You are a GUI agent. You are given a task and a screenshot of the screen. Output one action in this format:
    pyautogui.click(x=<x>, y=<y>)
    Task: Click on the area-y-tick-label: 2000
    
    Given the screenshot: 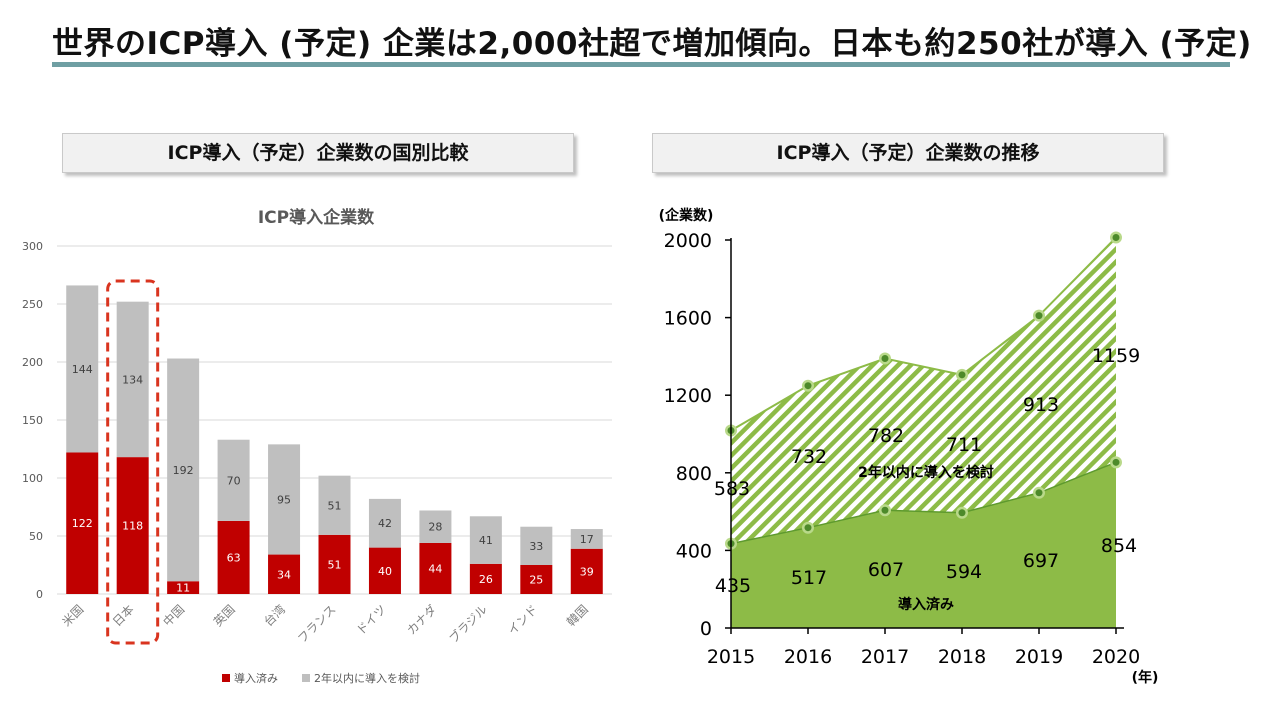 What is the action you would take?
    pyautogui.click(x=688, y=241)
    